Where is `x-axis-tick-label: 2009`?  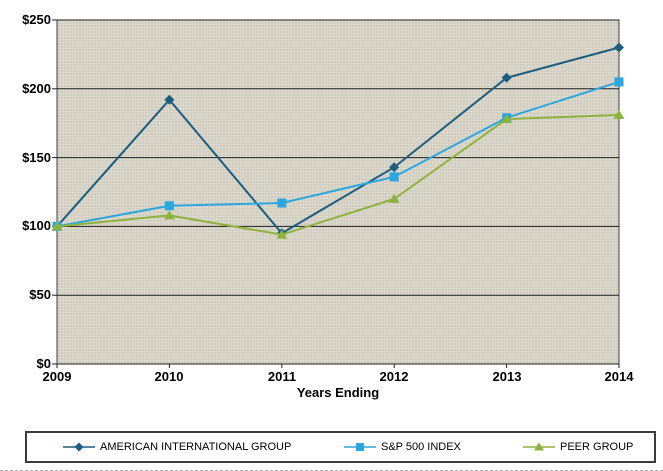
x-axis-tick-label: 2009 is located at coordinates (57, 376).